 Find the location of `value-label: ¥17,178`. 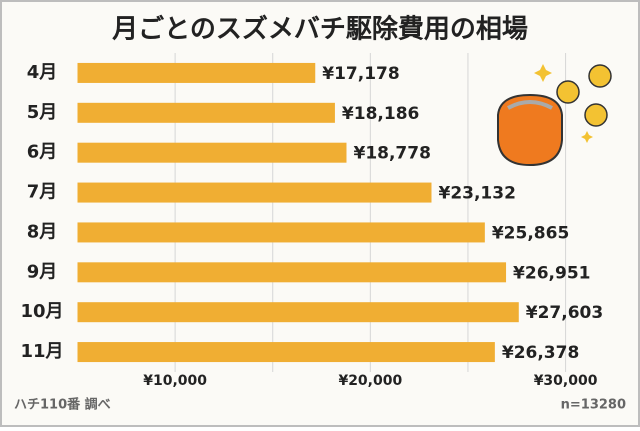

value-label: ¥17,178 is located at coordinates (360, 74).